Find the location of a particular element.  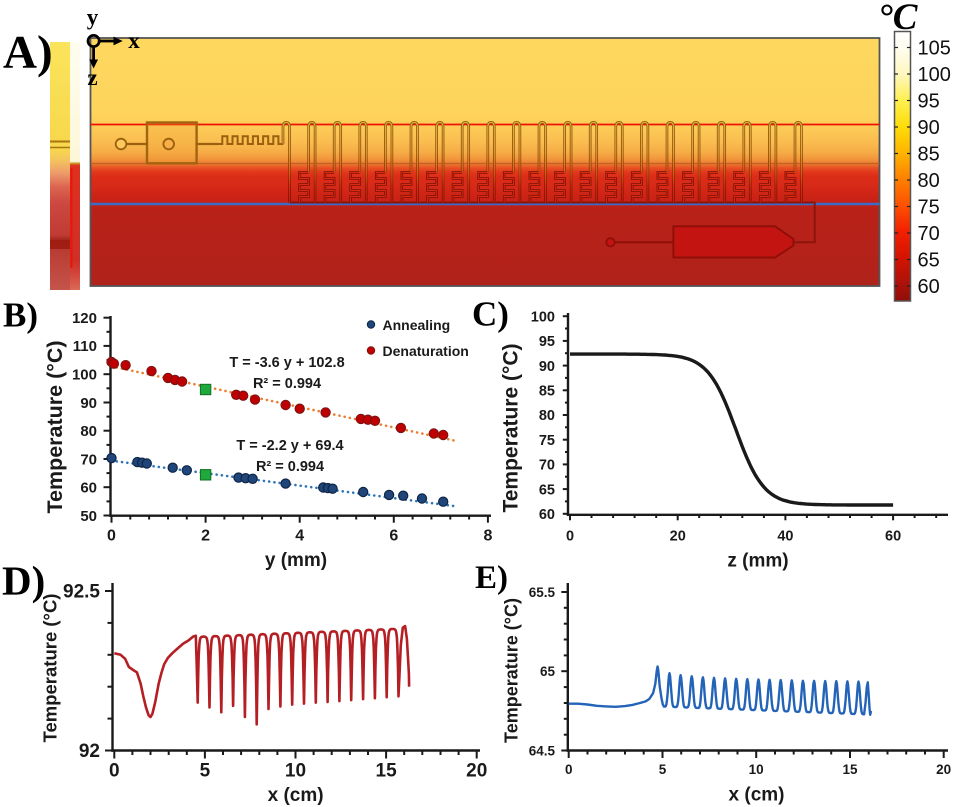

svg-text: E) is located at coordinates (491, 578).